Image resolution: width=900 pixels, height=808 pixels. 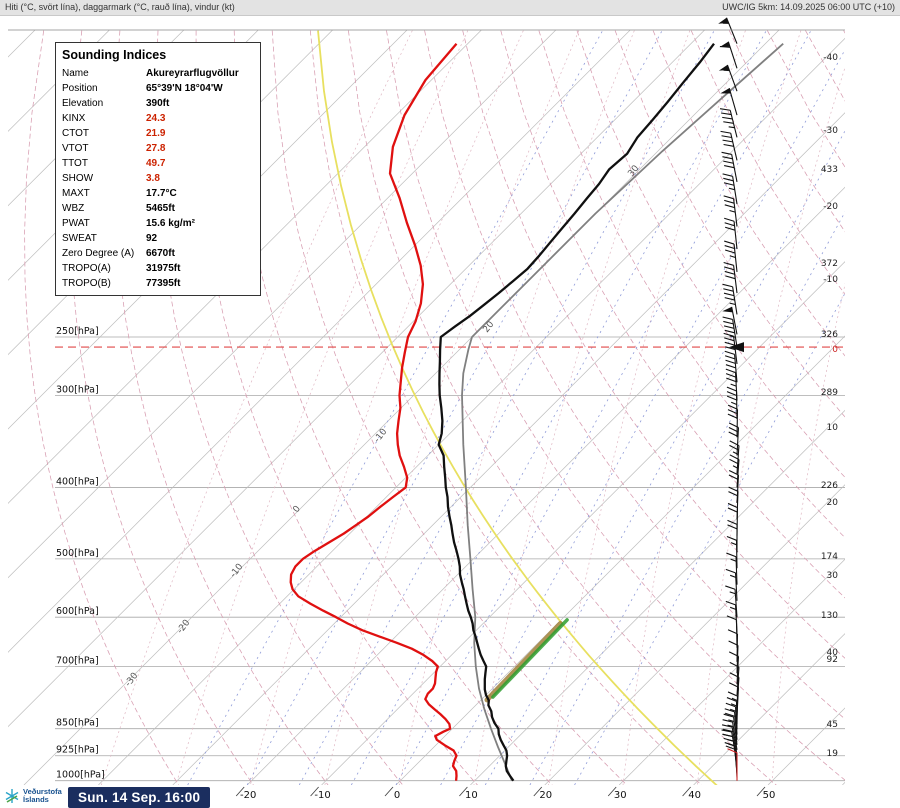 I want to click on isotherm-line, so click(x=731, y=671).